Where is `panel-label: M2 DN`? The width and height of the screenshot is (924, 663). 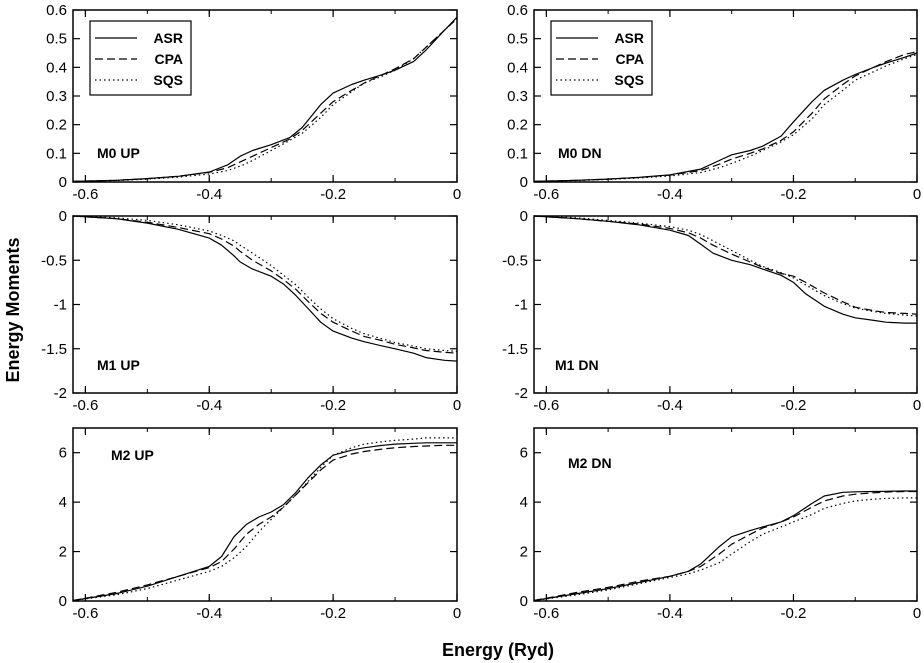 panel-label: M2 DN is located at coordinates (590, 463).